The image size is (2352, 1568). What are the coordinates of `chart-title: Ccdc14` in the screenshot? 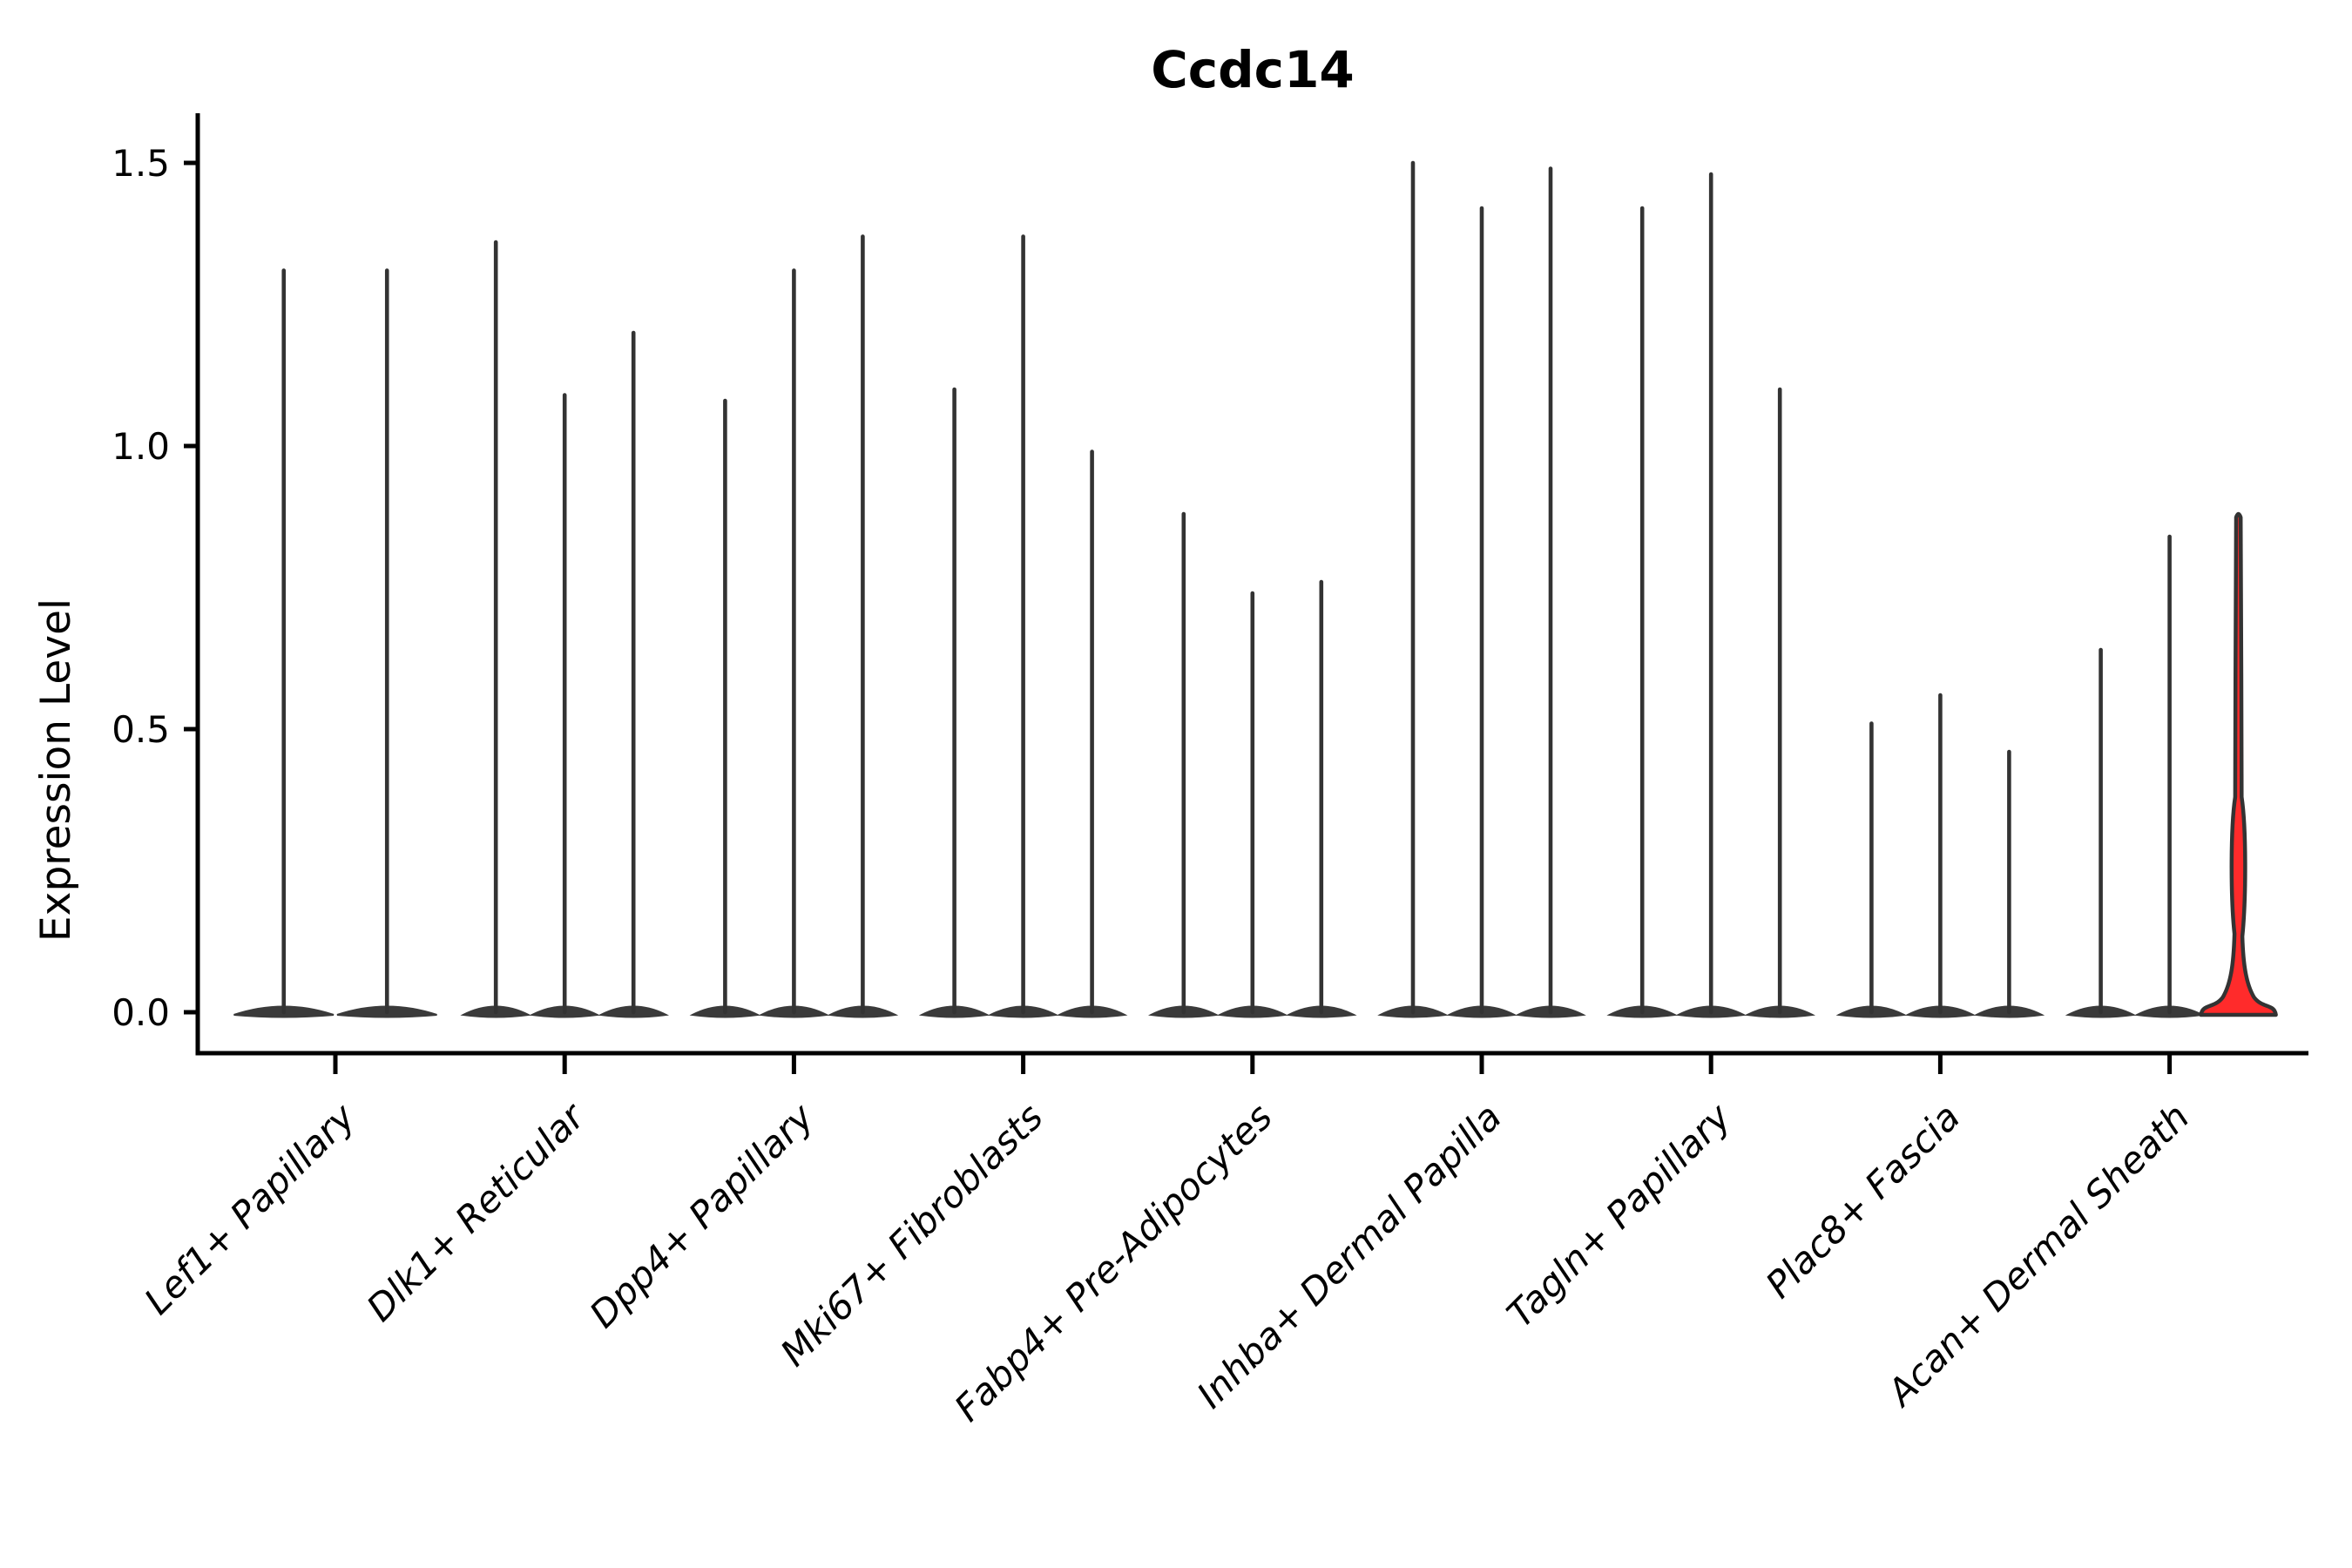 It's located at (1253, 69).